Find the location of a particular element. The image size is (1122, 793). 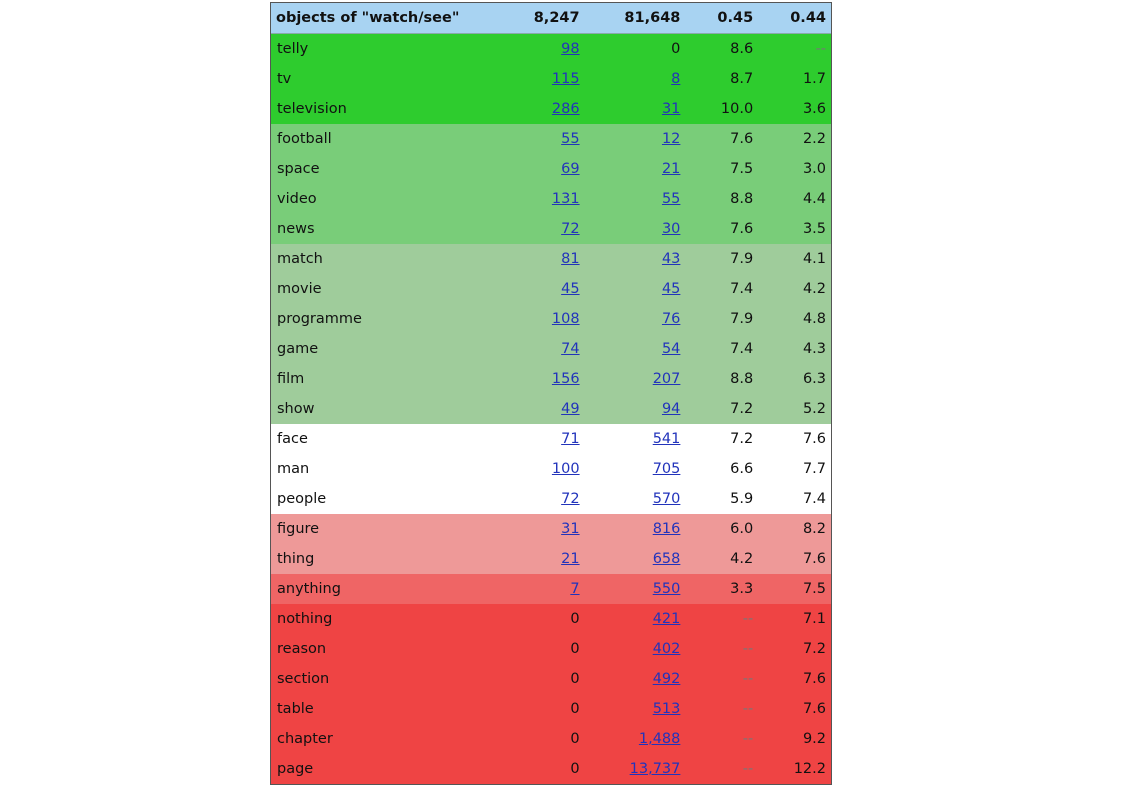

score-see-cell: 5.2 is located at coordinates (814, 409).